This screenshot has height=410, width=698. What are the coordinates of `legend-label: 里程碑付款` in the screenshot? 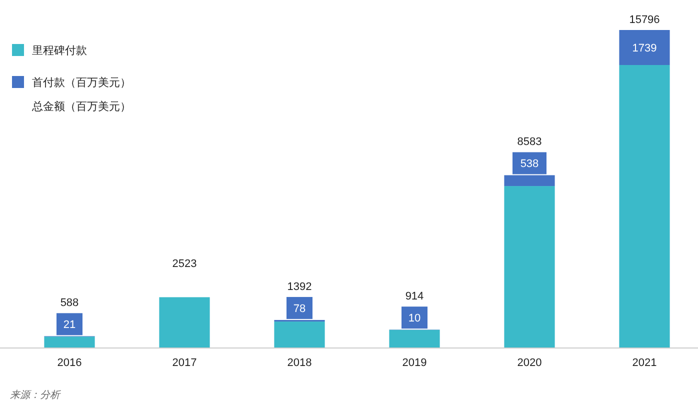 It's located at (59, 51).